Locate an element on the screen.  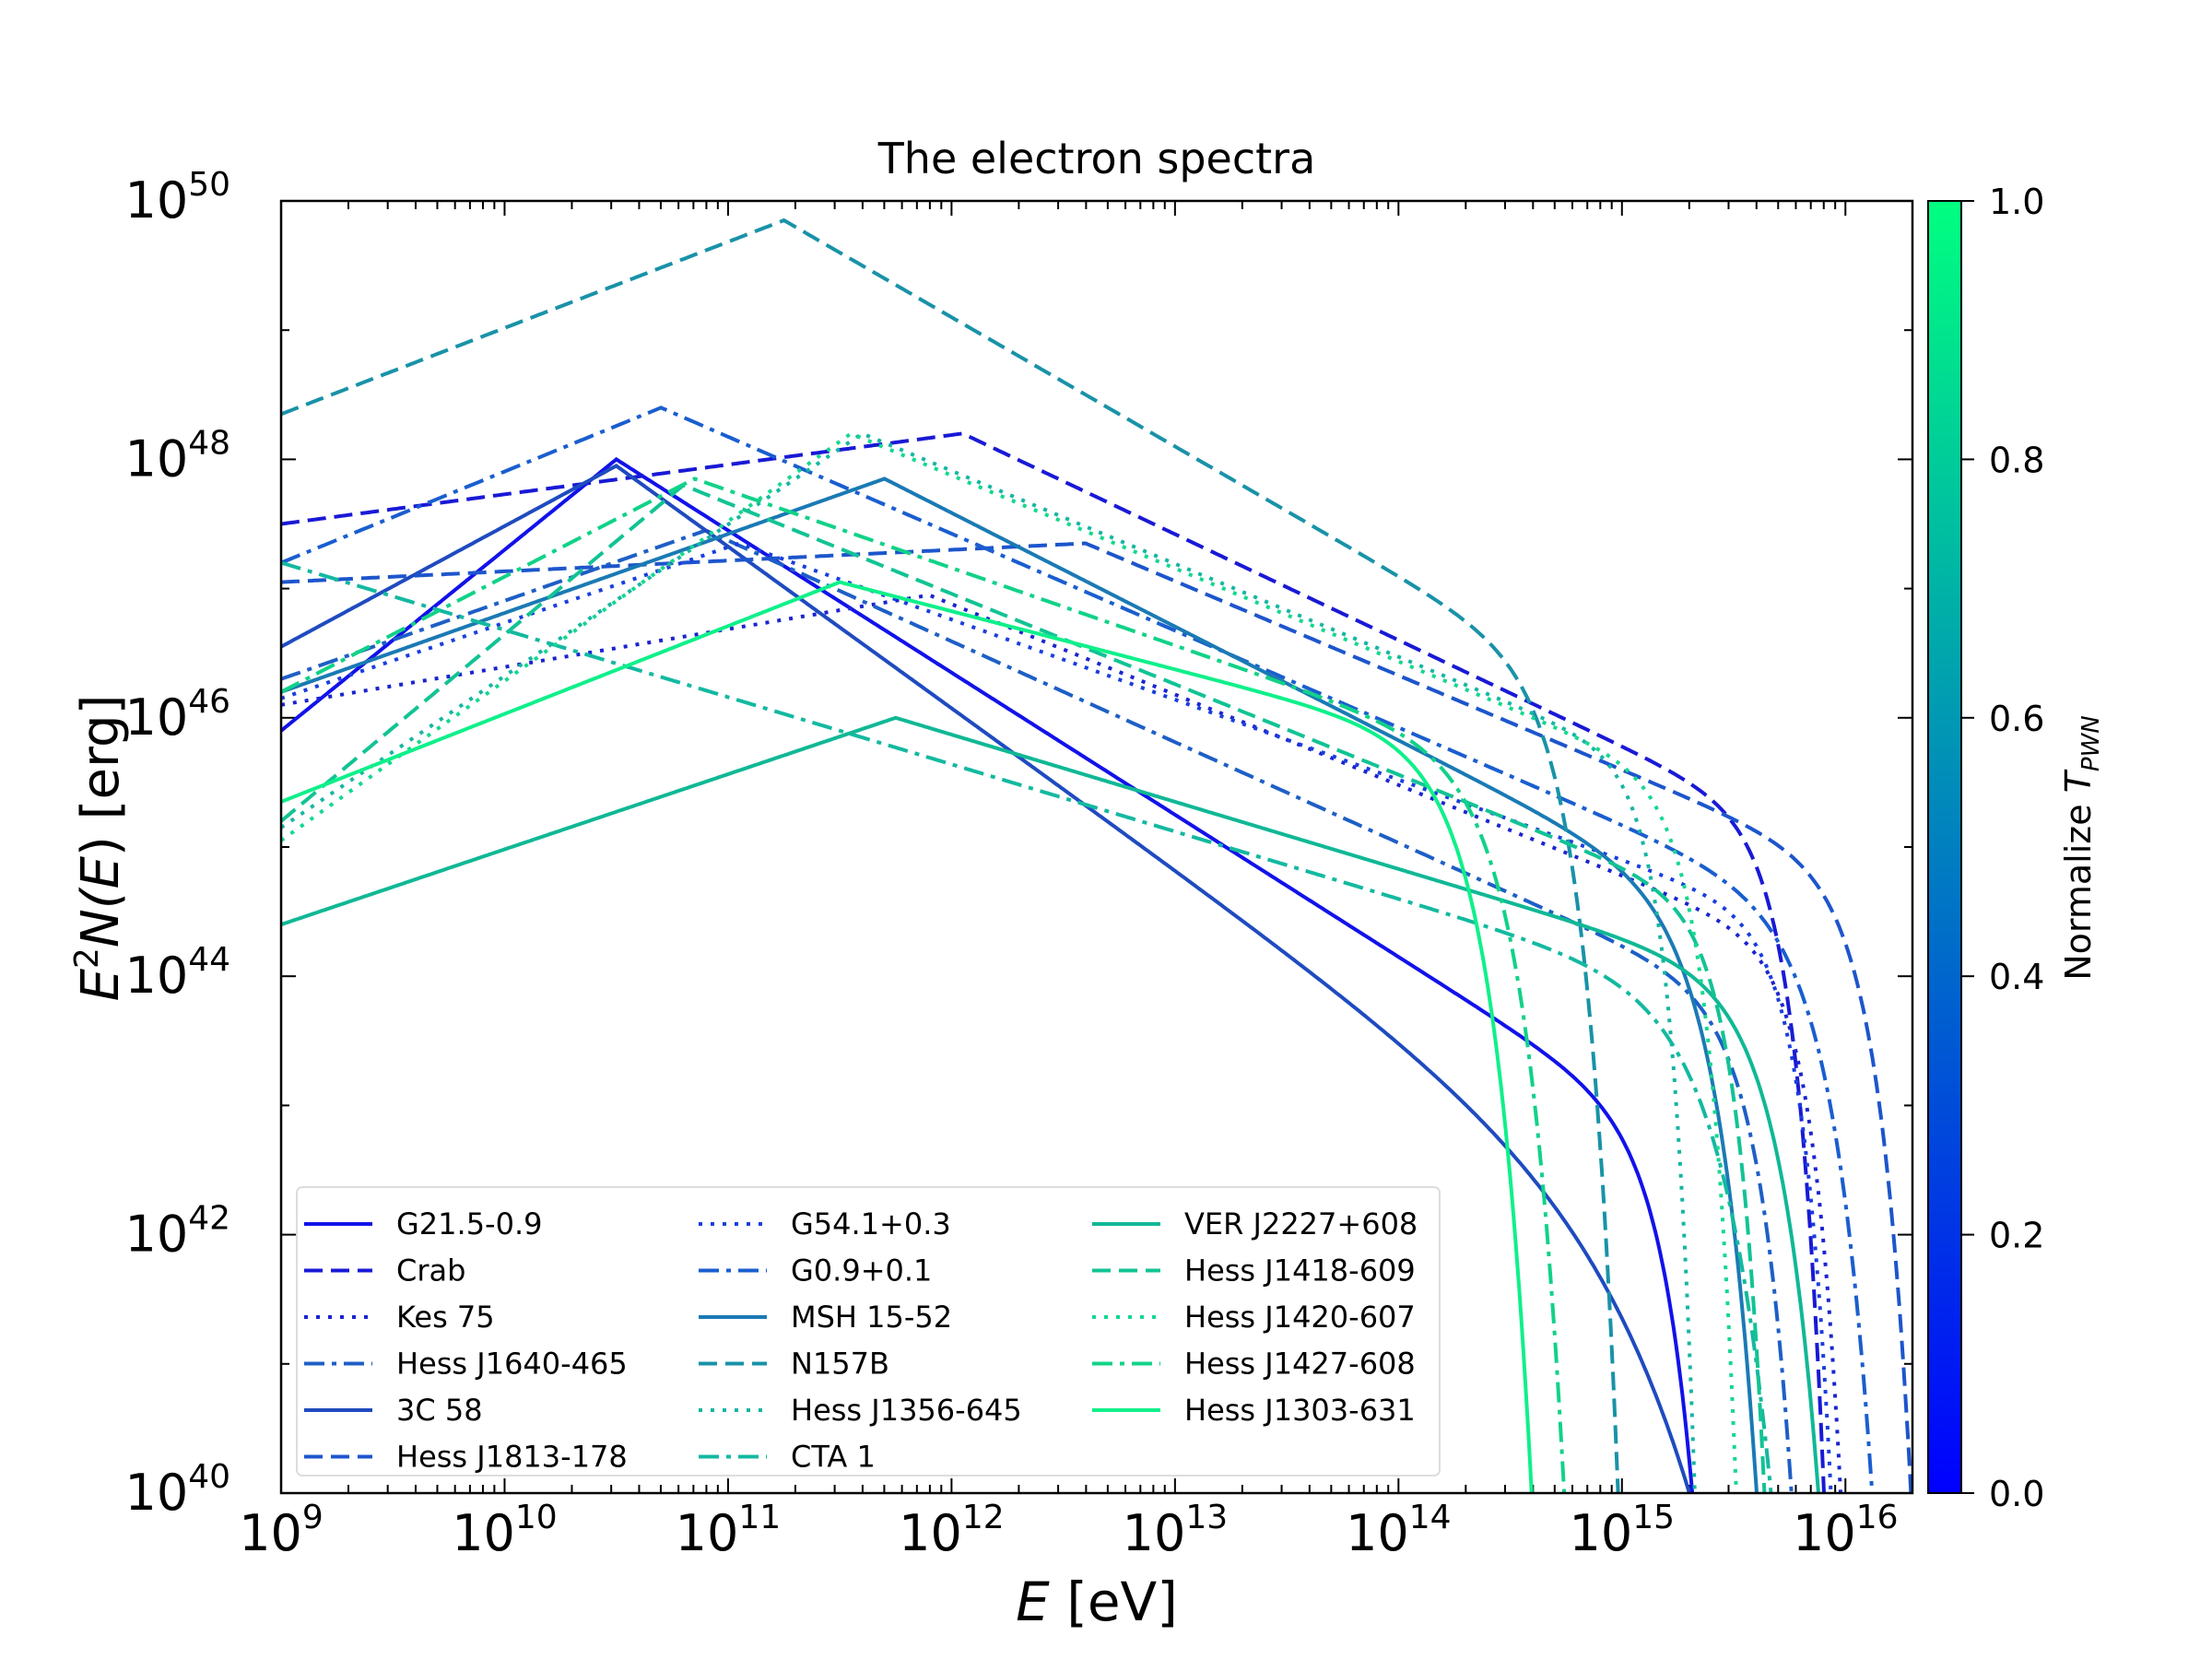
colorbar-tick-label: 0.4 is located at coordinates (2016, 977).